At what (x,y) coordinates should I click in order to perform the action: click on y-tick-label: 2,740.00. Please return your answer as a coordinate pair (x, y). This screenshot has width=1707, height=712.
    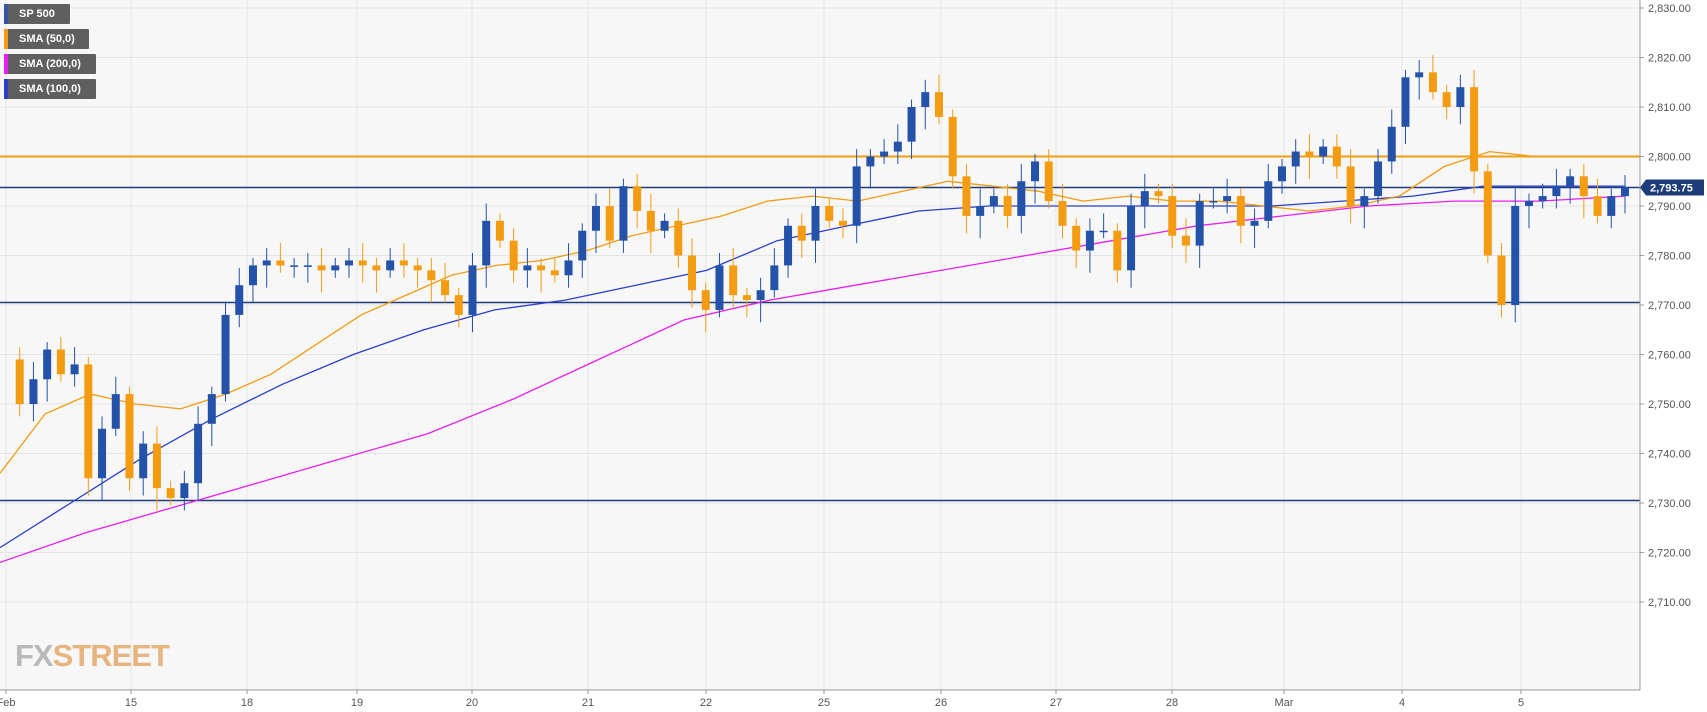
    Looking at the image, I should click on (1669, 455).